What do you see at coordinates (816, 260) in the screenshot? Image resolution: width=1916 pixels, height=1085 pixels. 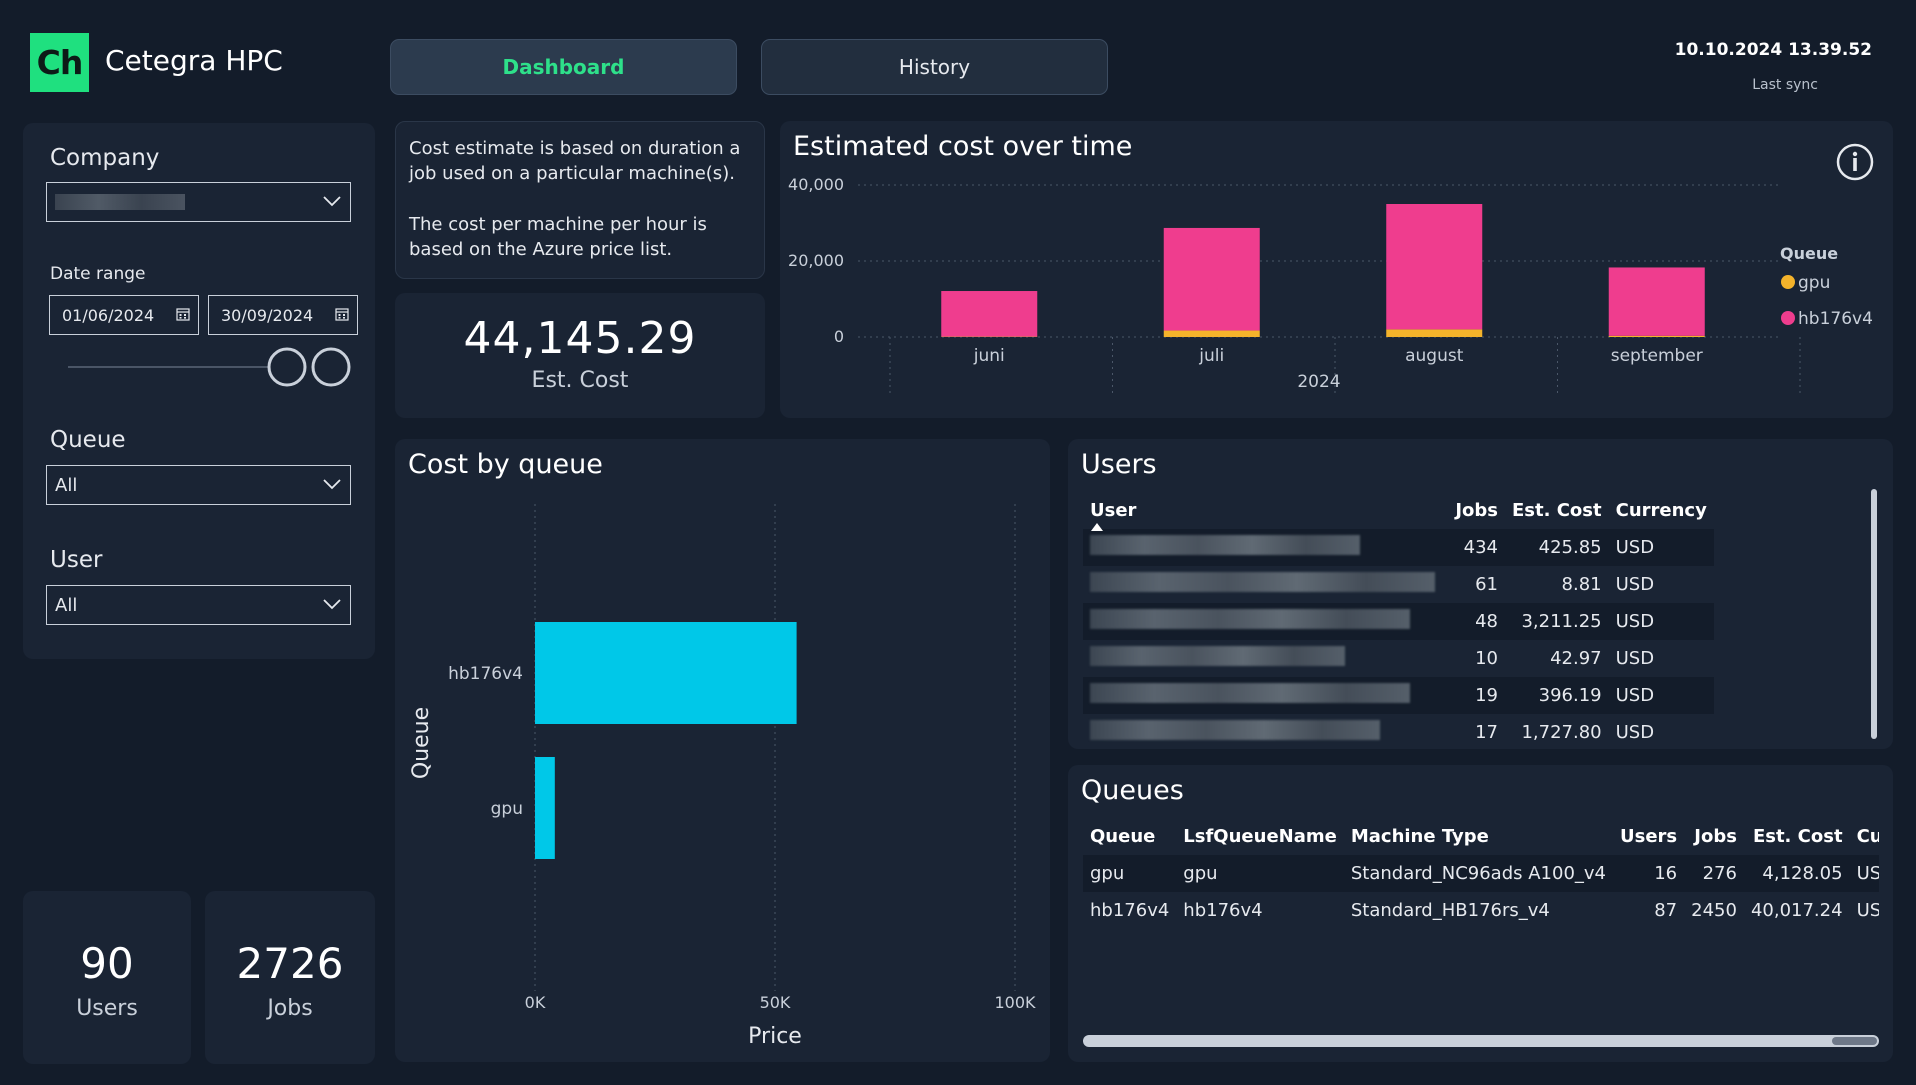 I see `y-tick-label: 20,000` at bounding box center [816, 260].